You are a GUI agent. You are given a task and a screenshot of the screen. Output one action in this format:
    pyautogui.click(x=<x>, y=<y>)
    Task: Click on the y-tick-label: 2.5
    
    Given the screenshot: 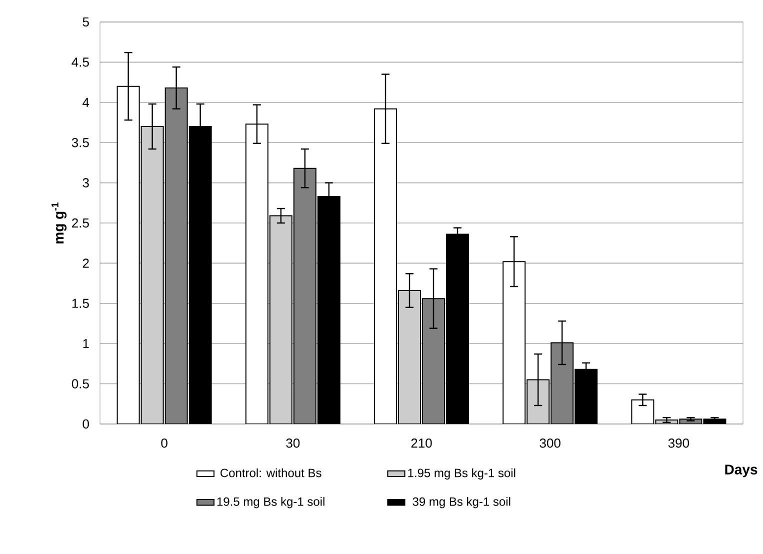 What is the action you would take?
    pyautogui.click(x=80, y=223)
    